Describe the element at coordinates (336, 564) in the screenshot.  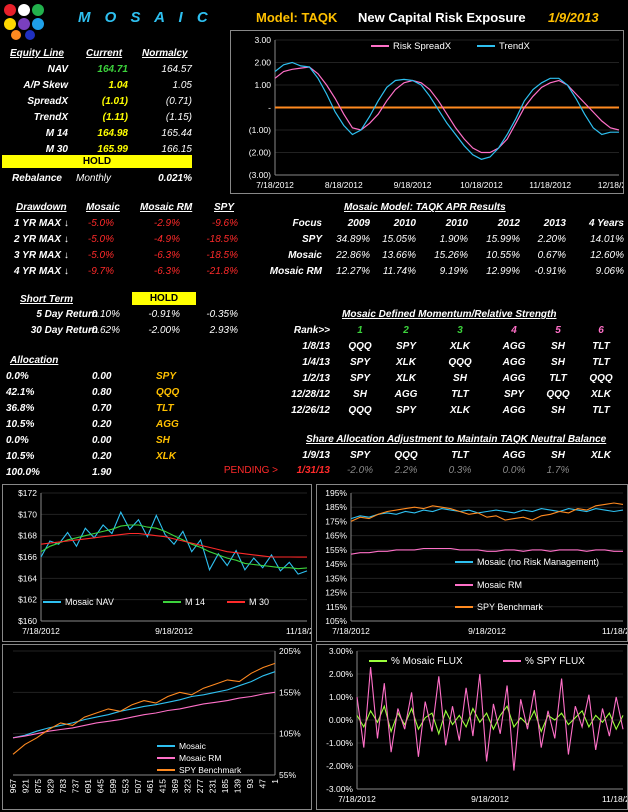
I see `y-tick-label: 145%` at that location.